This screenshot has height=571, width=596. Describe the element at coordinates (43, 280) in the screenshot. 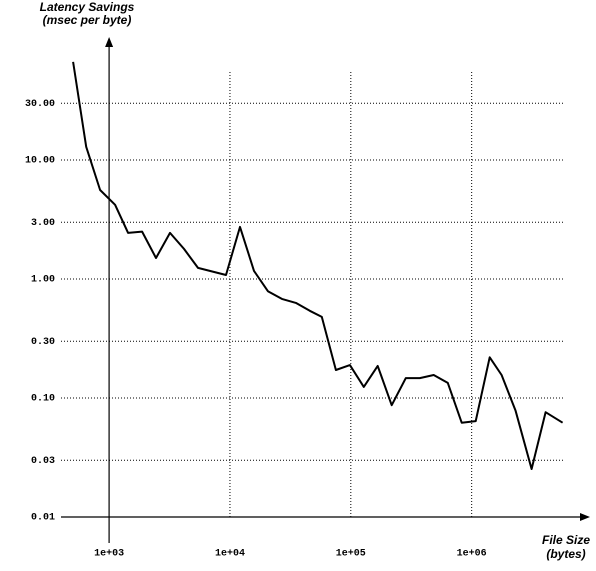

I see `y-tick-label: 1.00` at that location.